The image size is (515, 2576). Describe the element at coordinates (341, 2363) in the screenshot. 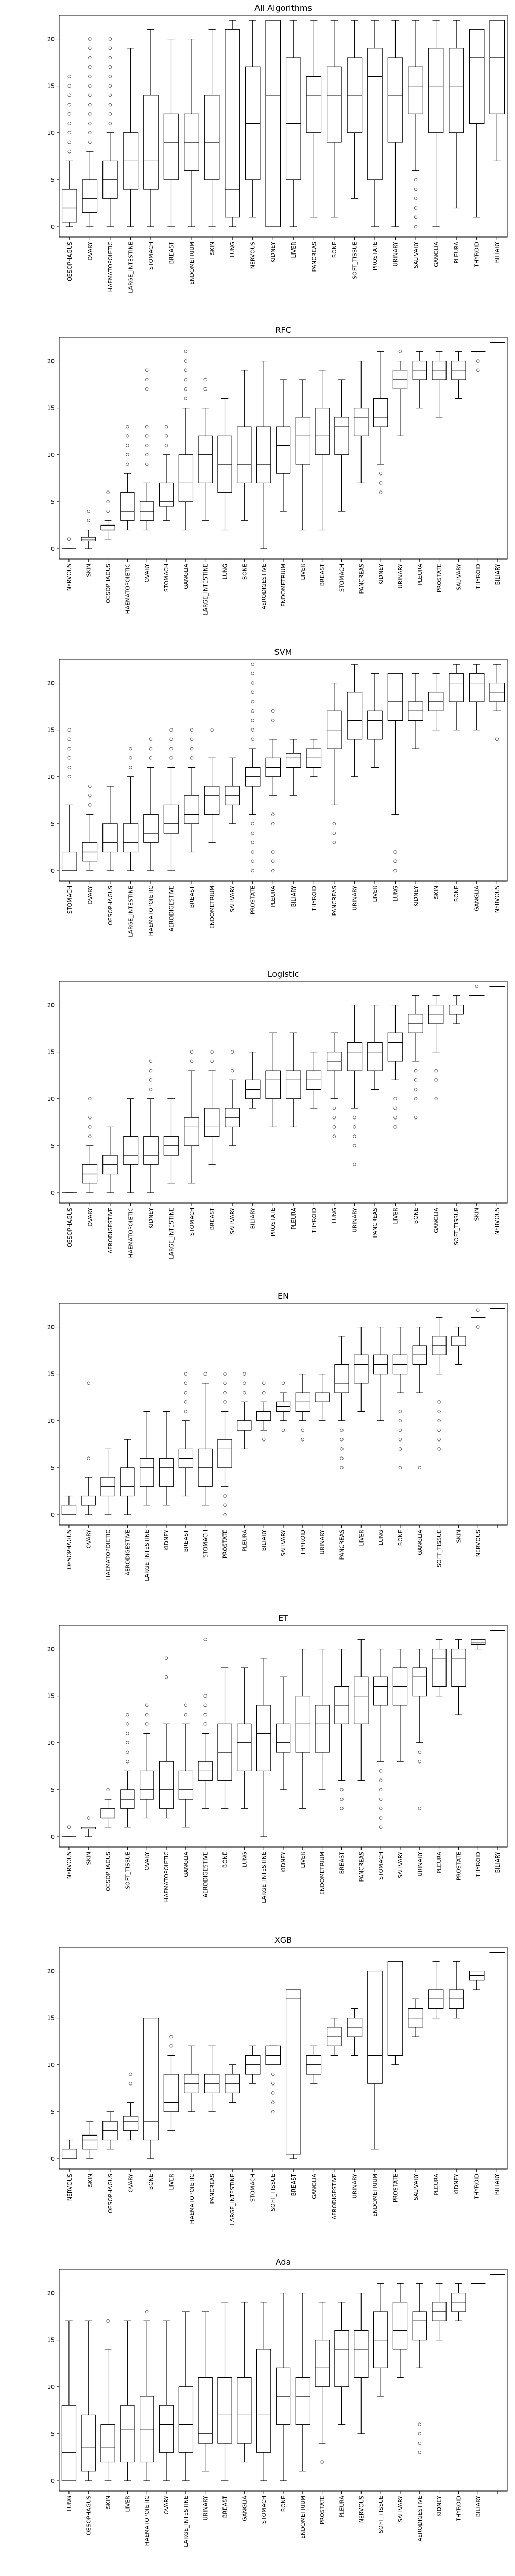

I see `box-pleura` at that location.